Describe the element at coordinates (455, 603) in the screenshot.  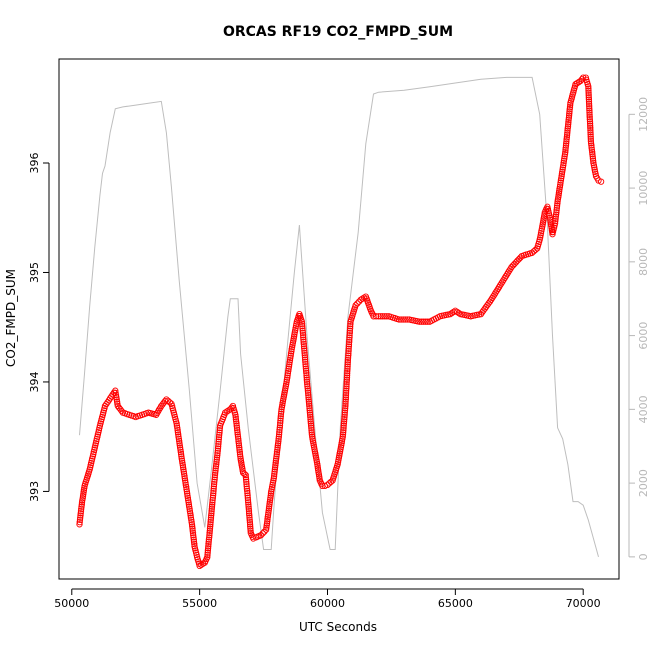
I see `x-tick-label: 65000` at that location.